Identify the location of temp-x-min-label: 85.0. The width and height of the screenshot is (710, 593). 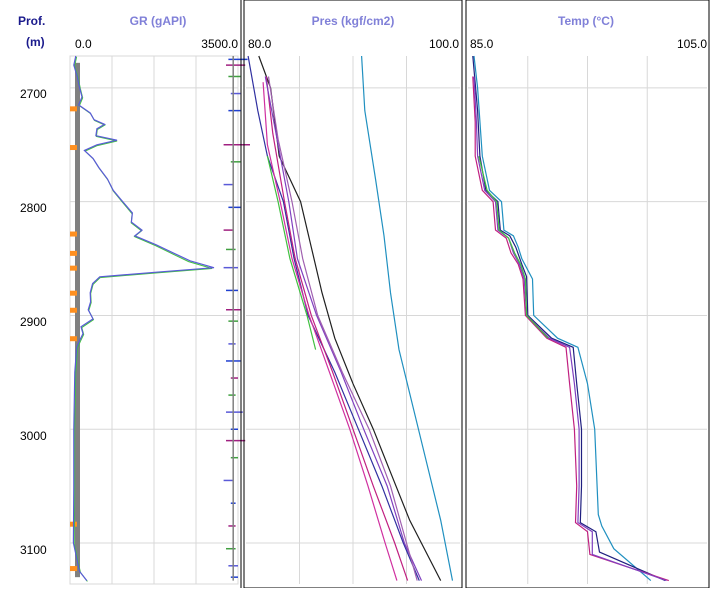
(482, 44).